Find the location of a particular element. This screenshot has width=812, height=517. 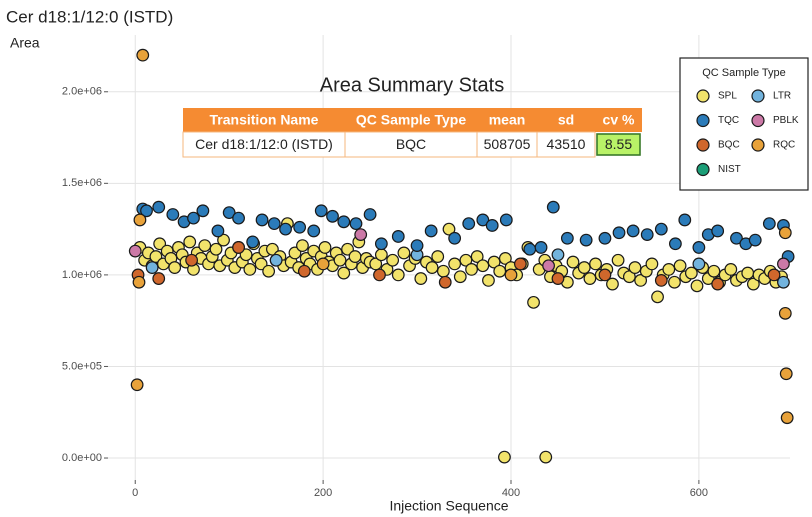

legend: QC Sample Type SPL LTR TQC PBLK BQC RQC NIST is located at coordinates (744, 124).